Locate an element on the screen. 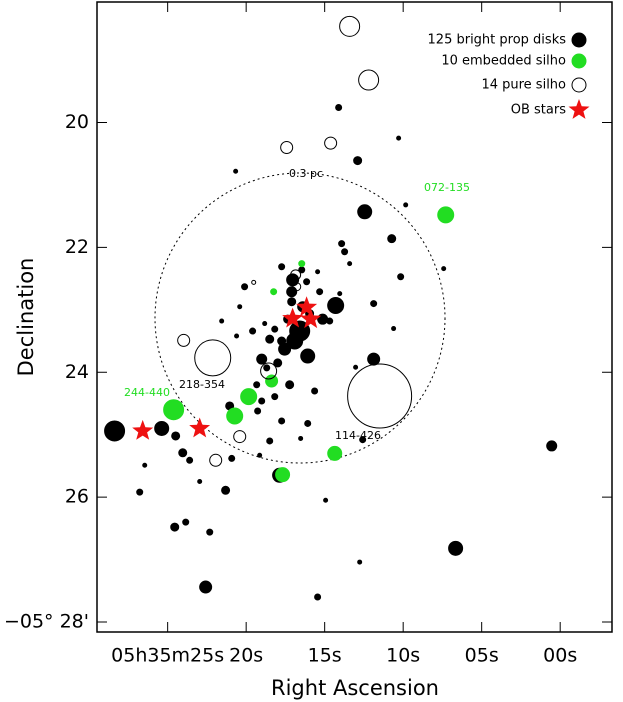  y-tick-label: 22 is located at coordinates (77, 247).